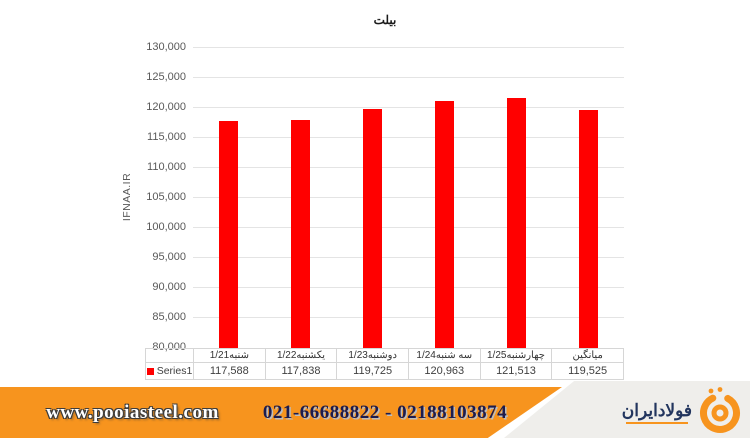  I want to click on chart-title: بیلت, so click(385, 20).